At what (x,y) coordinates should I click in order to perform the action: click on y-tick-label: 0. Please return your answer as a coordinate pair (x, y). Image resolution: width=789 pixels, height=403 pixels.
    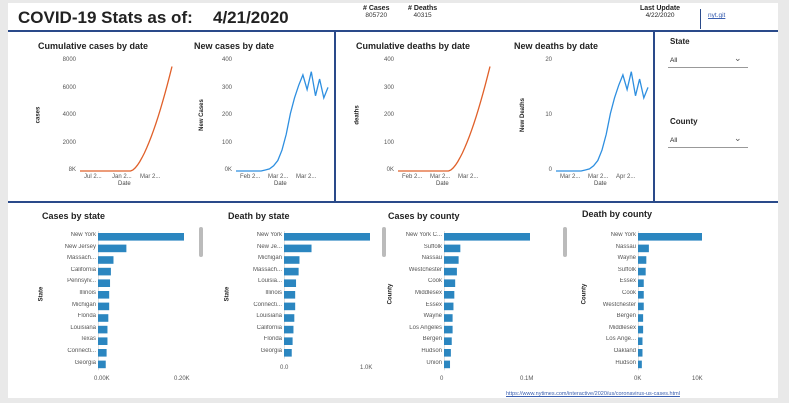
    Looking at the image, I should click on (550, 170).